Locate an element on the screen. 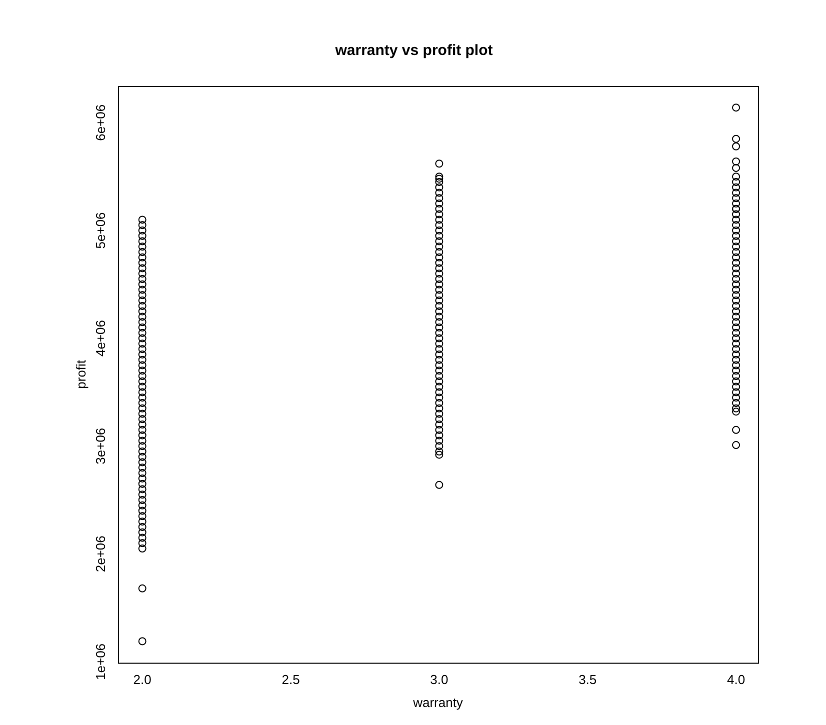 The image size is (826, 725). chart-title: warranty vs profit plot is located at coordinates (413, 51).